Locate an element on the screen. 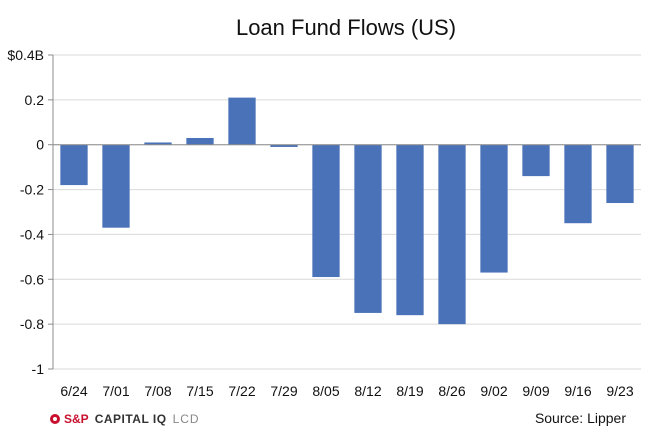 The width and height of the screenshot is (656, 446). x-tick-label: 7/29 is located at coordinates (283, 391).